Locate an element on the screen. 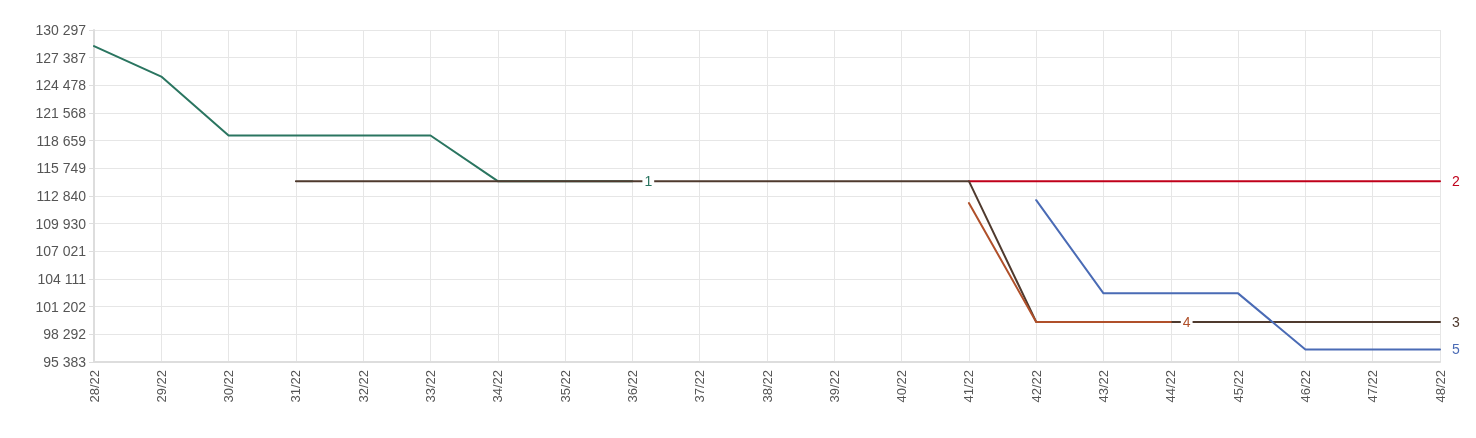 The width and height of the screenshot is (1476, 438). series-label: 4 is located at coordinates (1186, 321).